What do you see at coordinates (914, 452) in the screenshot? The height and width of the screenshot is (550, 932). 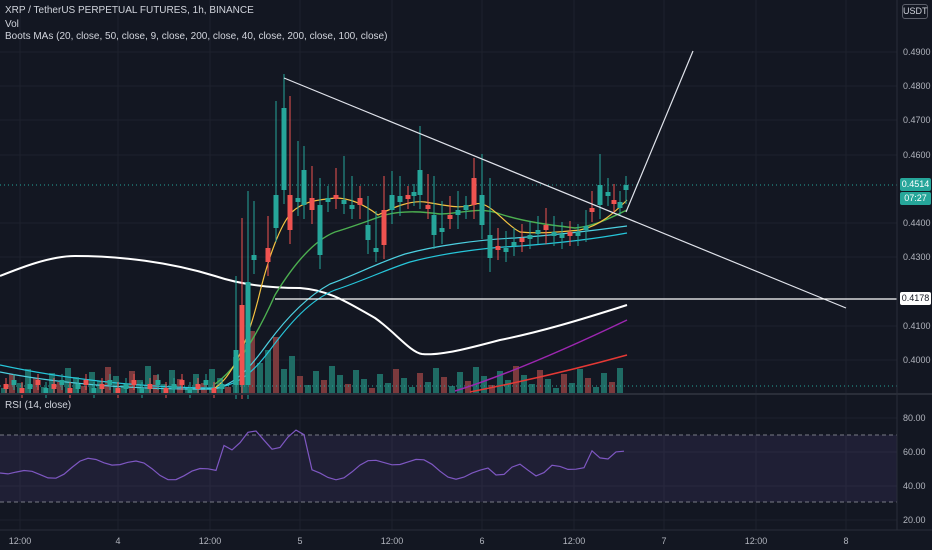 I see `rsi-tick-label: 60.00` at bounding box center [914, 452].